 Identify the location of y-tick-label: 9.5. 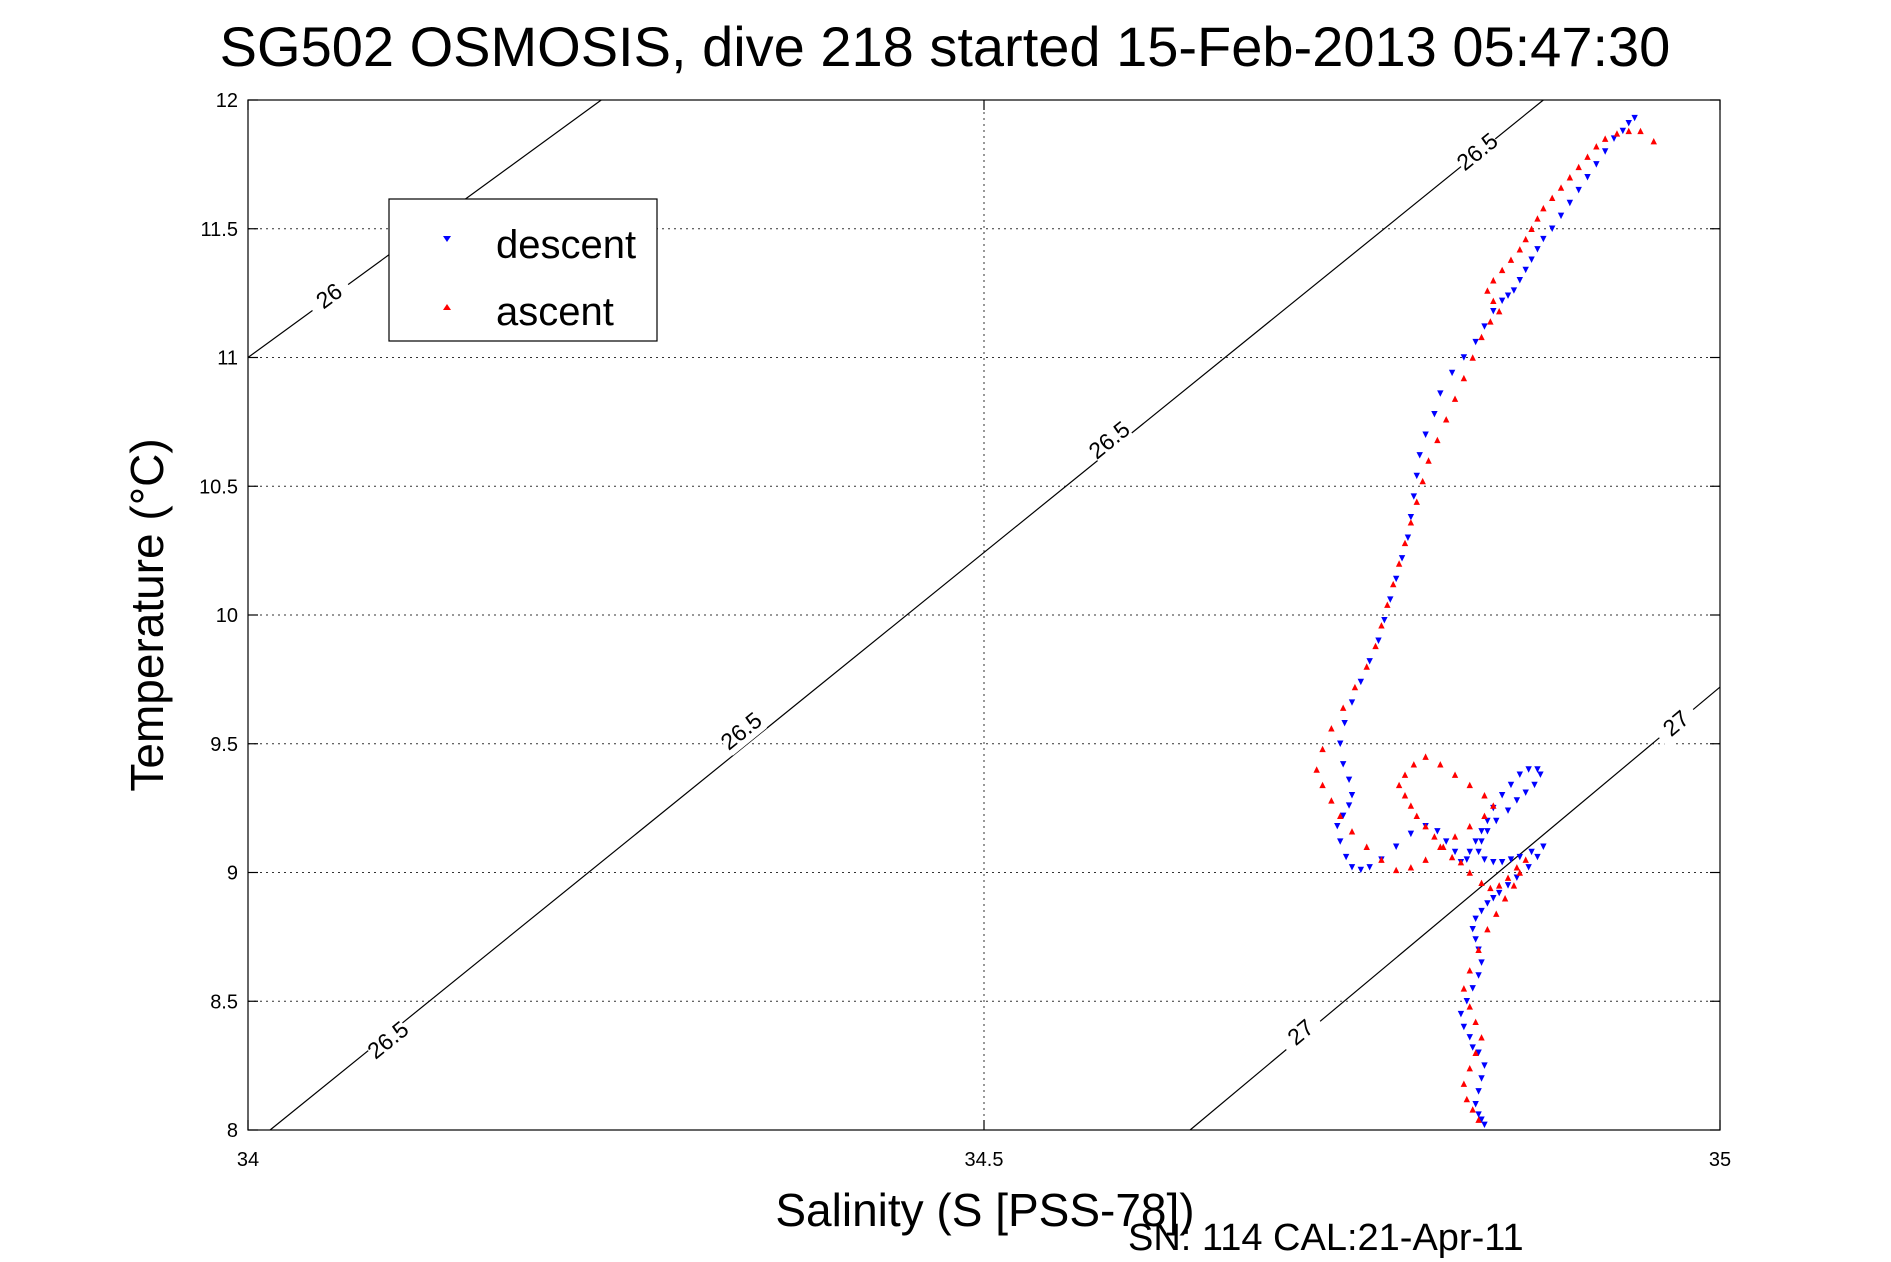
(224, 745).